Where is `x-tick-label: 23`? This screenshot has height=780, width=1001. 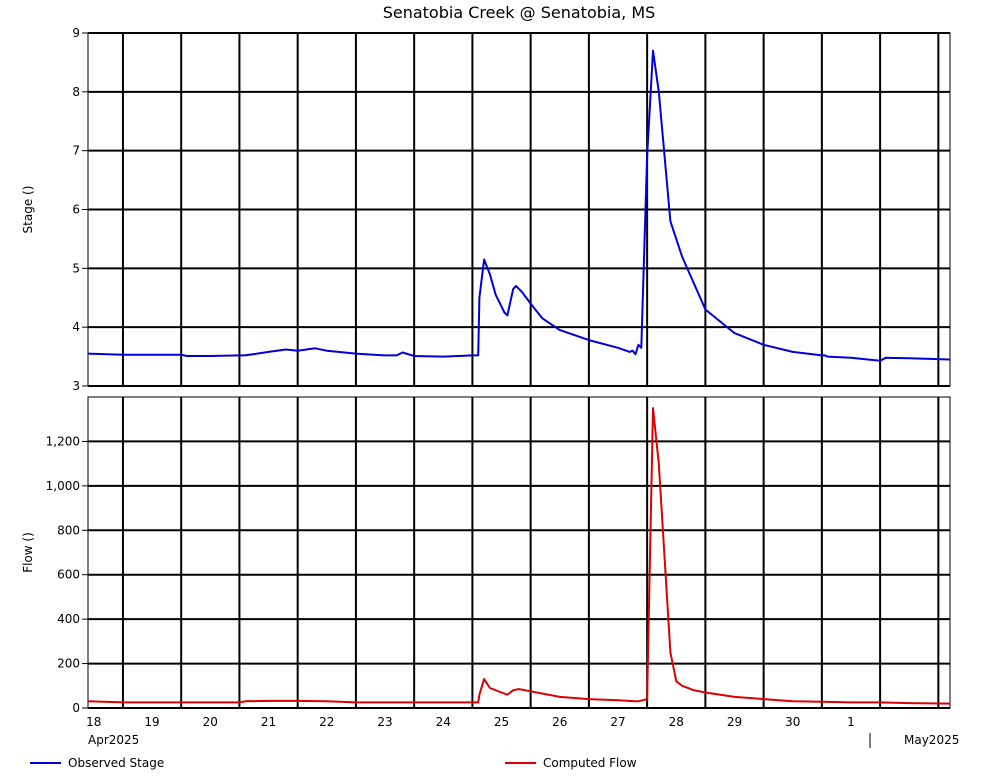 x-tick-label: 23 is located at coordinates (384, 722).